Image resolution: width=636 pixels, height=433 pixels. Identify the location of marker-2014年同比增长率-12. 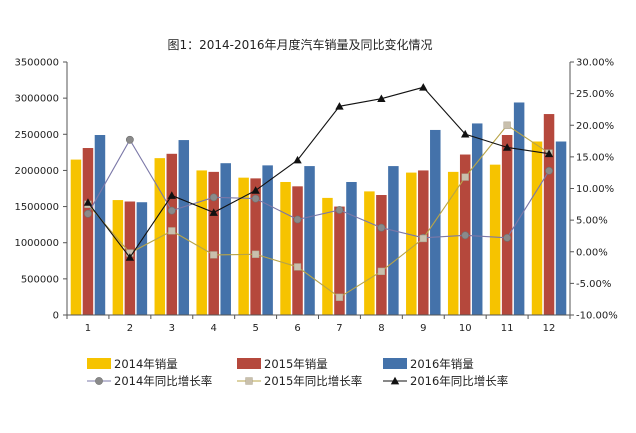
(549, 170).